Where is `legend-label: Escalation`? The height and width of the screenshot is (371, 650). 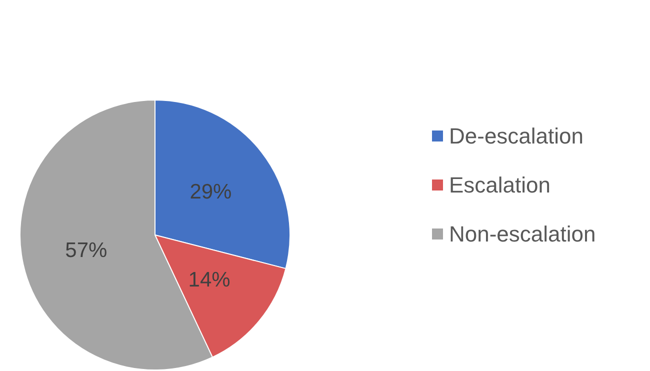 legend-label: Escalation is located at coordinates (500, 185).